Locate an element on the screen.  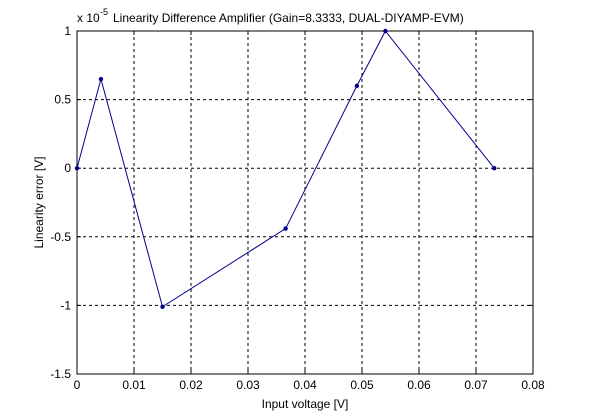
x-tick-label: 0.03 is located at coordinates (248, 385).